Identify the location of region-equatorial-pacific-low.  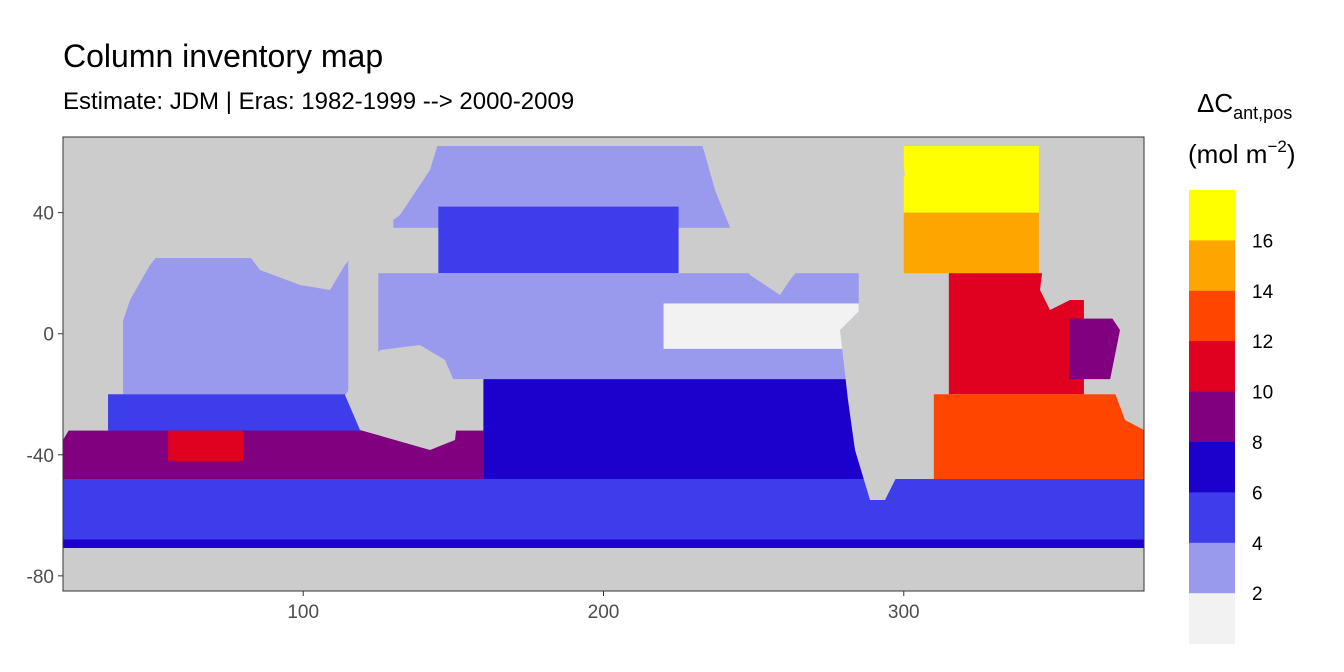
(761, 326).